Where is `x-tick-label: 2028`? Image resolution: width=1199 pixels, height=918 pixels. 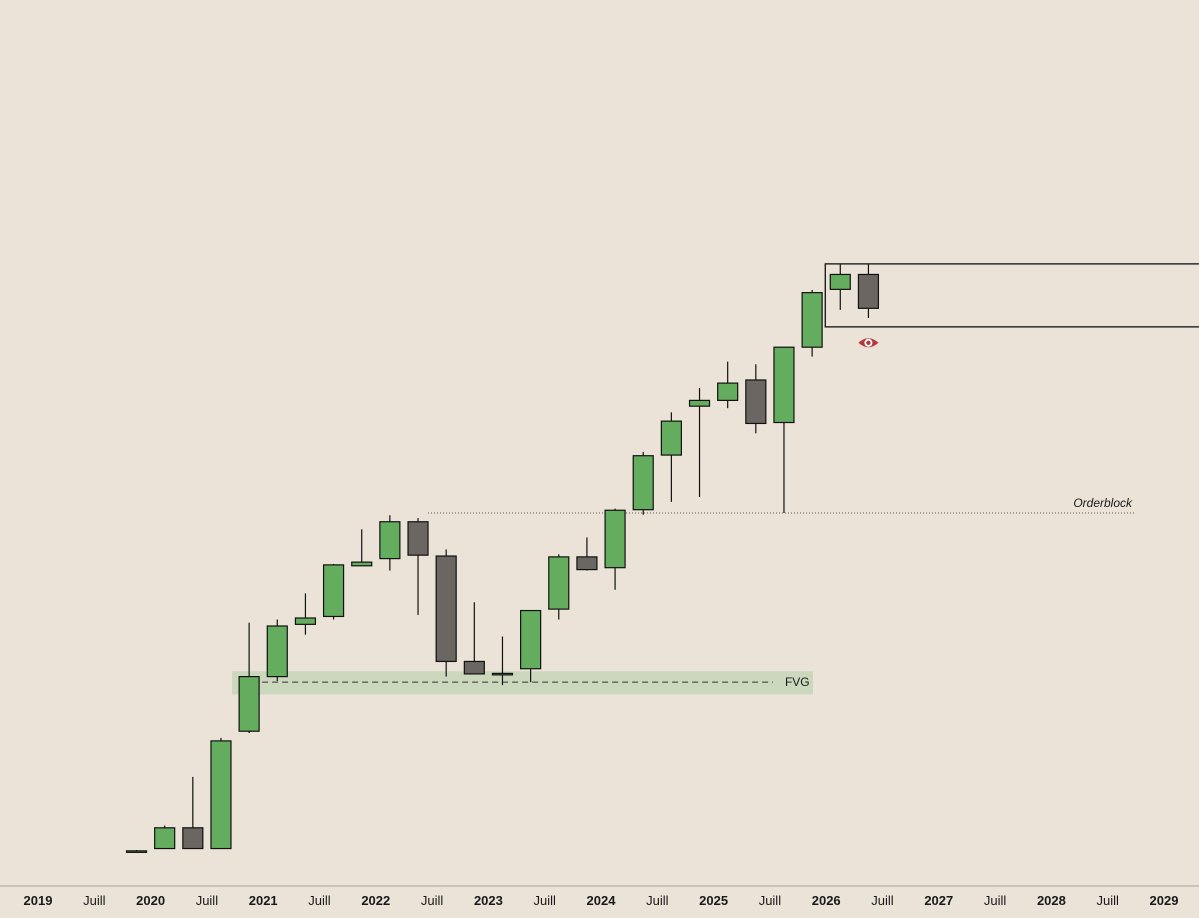
x-tick-label: 2028 is located at coordinates (1051, 900).